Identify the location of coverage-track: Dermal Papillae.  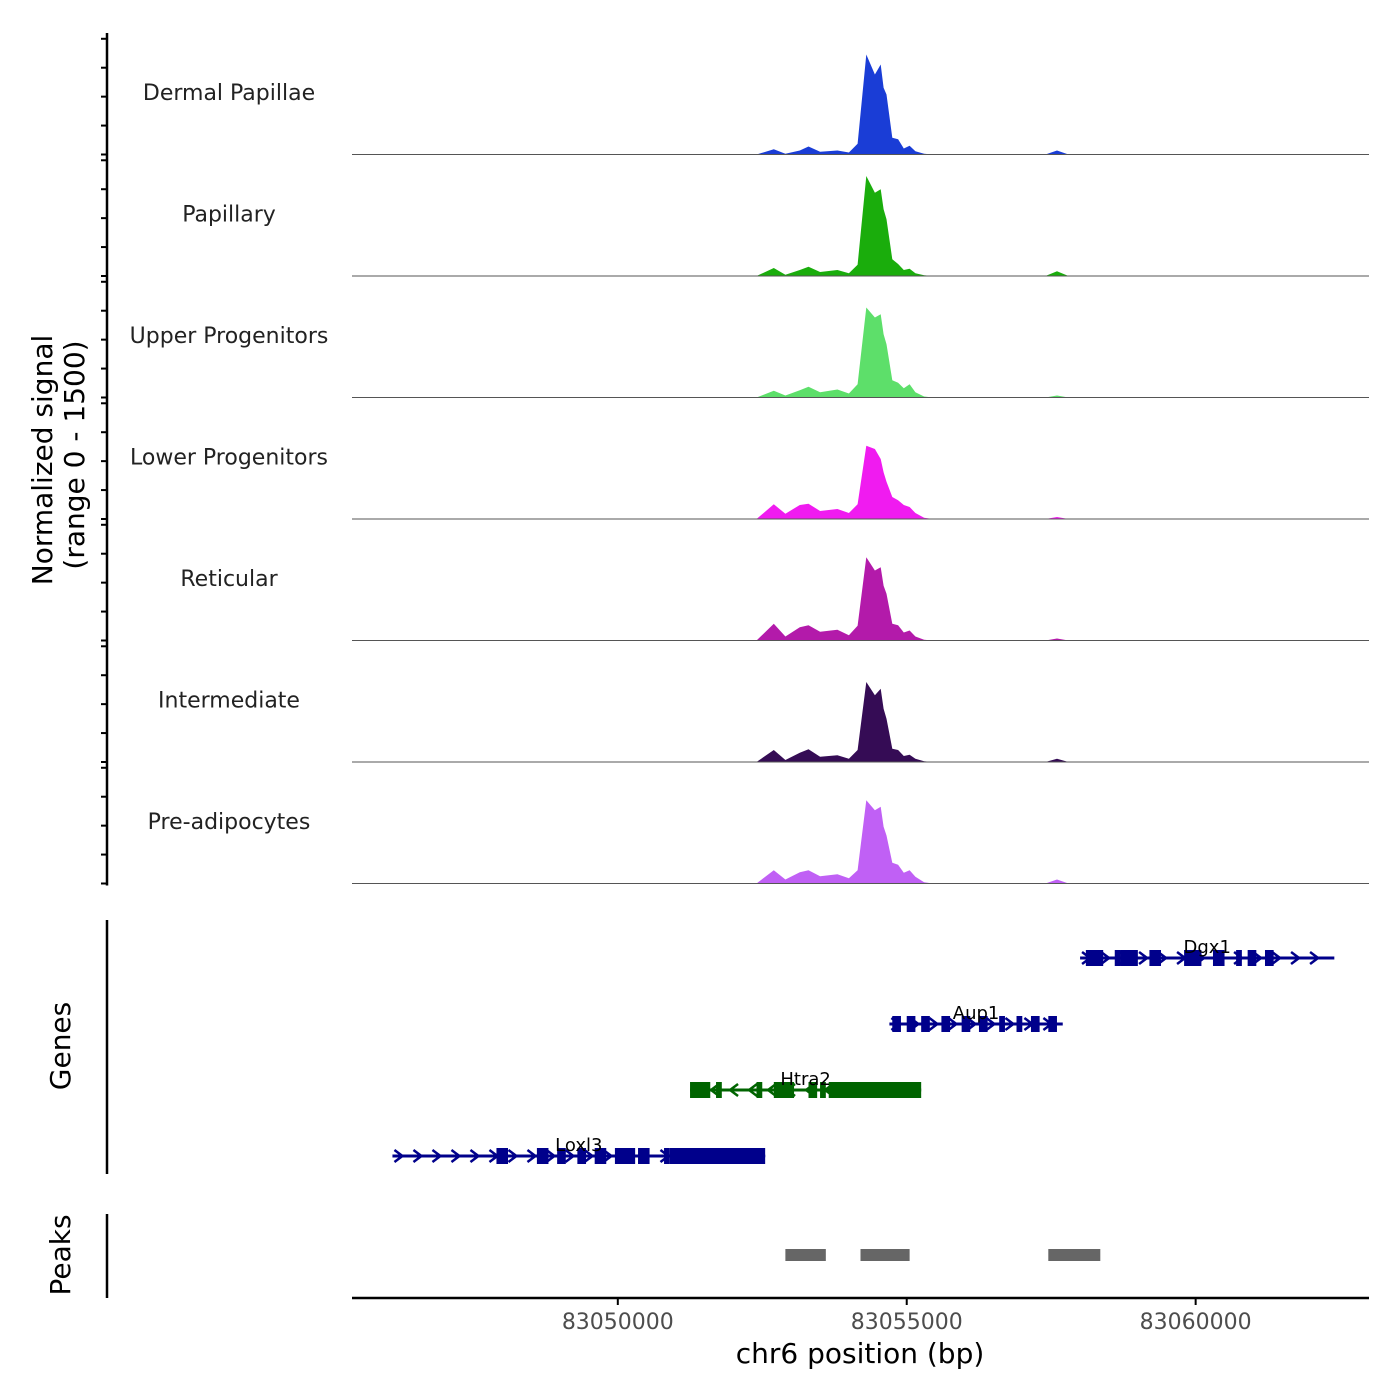
(756, 104).